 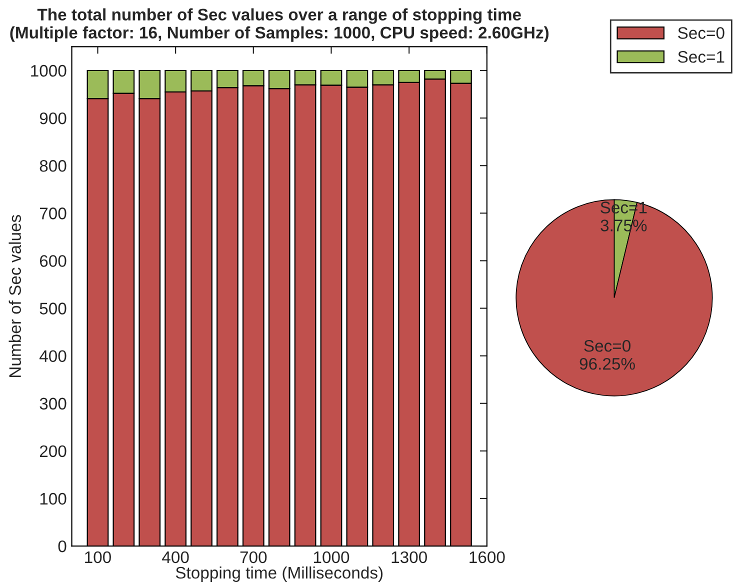 What do you see at coordinates (279, 25) in the screenshot?
I see `chart-title: The total number of Sec values over a range of stopping time (Multiple factor: 16, Number of Samples: 1000, CPU speed: 2.60GHz)` at bounding box center [279, 25].